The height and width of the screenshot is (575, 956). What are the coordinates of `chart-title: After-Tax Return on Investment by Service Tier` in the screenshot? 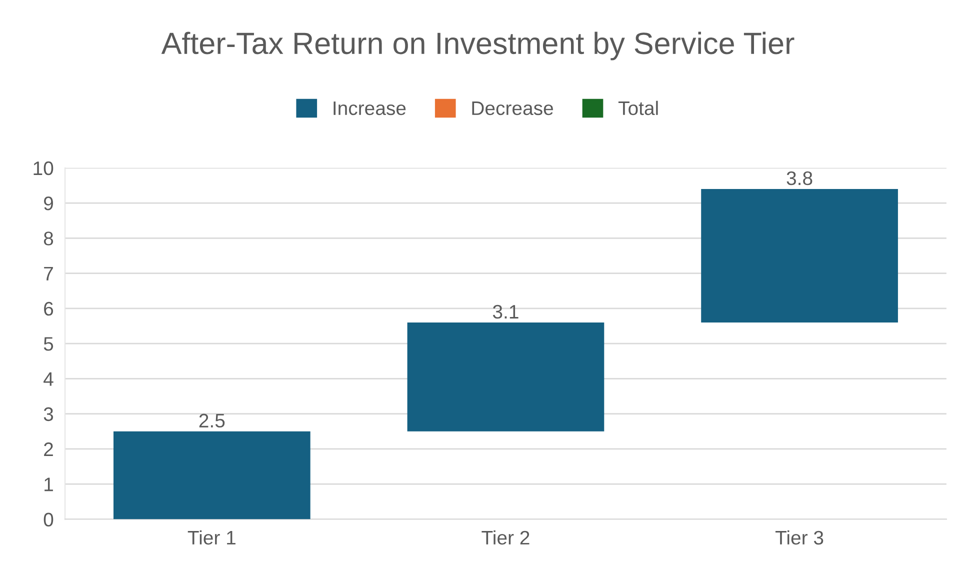 It's located at (477, 46).